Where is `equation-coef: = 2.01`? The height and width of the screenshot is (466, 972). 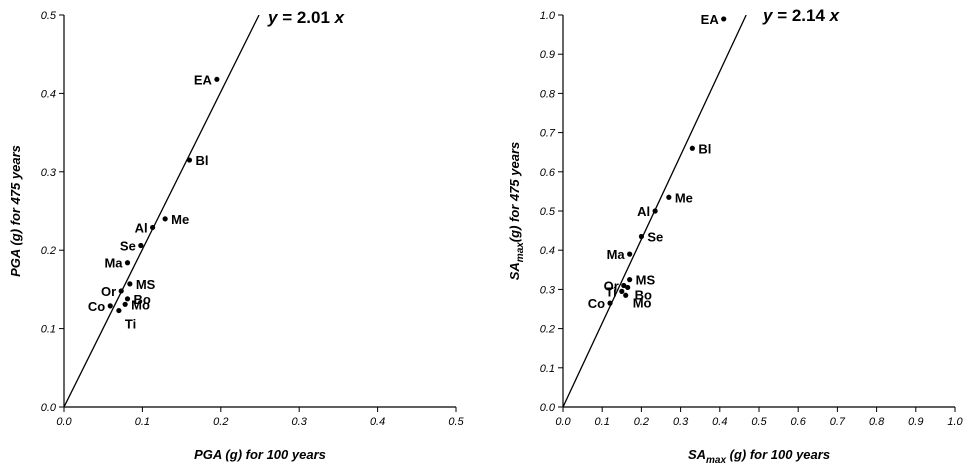 equation-coef: = 2.01 is located at coordinates (305, 17).